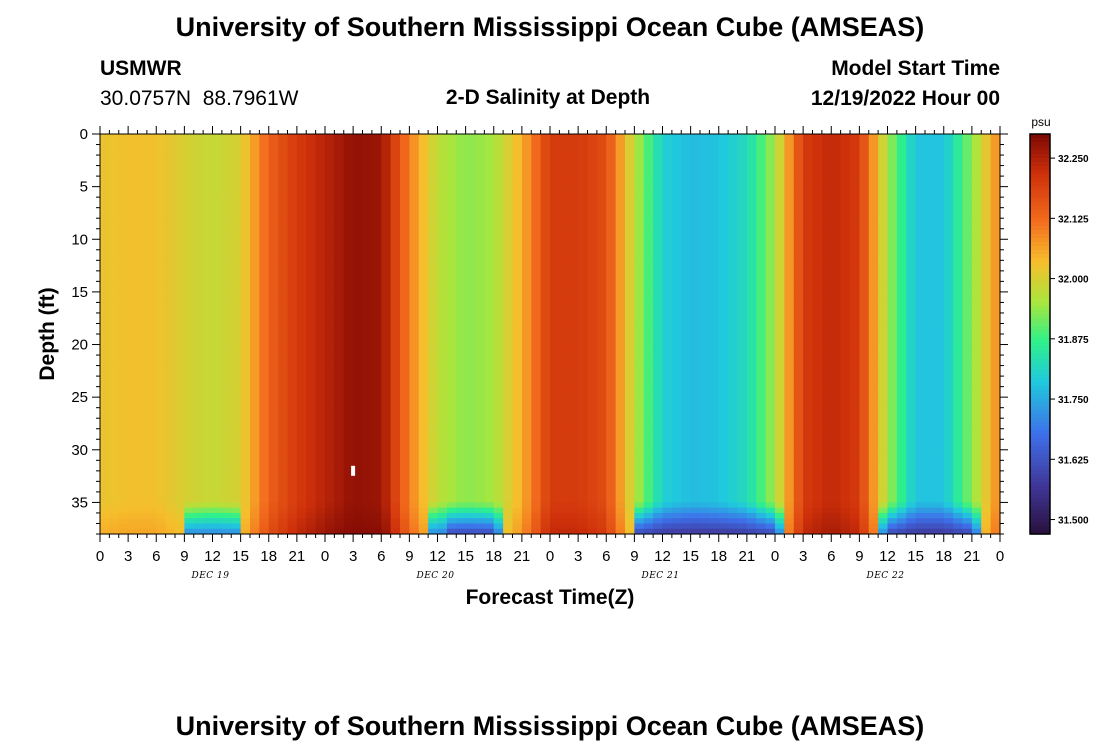 Image resolution: width=1100 pixels, height=750 pixels. What do you see at coordinates (199, 98) in the screenshot?
I see `station-coordinates: 30.0757N 88.7961W` at bounding box center [199, 98].